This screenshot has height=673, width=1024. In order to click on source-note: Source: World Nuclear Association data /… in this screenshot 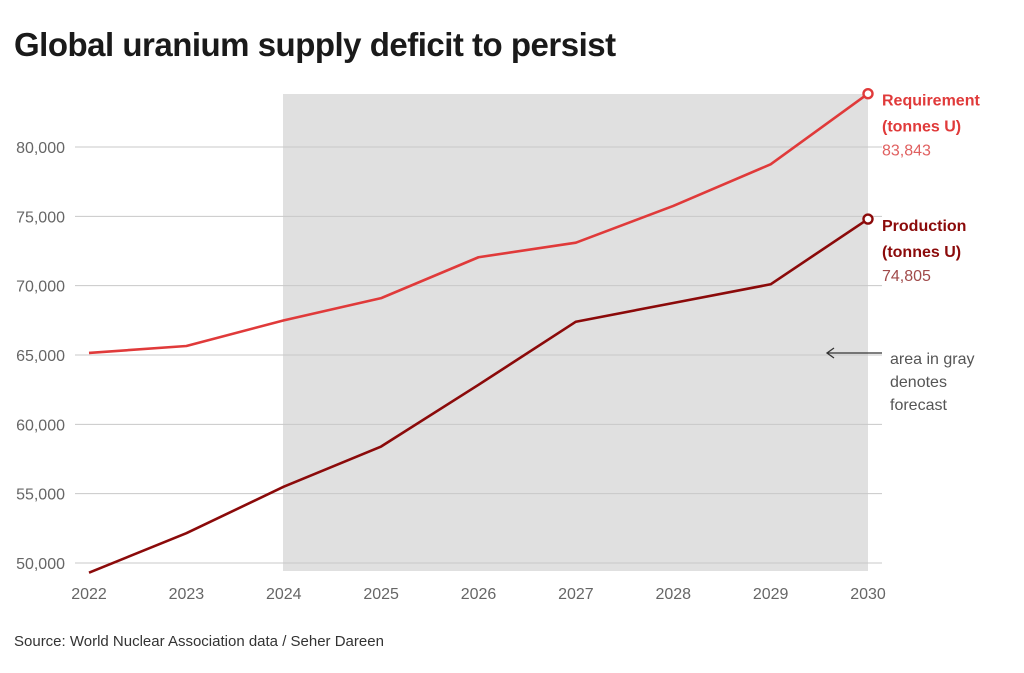, I will do `click(199, 641)`.